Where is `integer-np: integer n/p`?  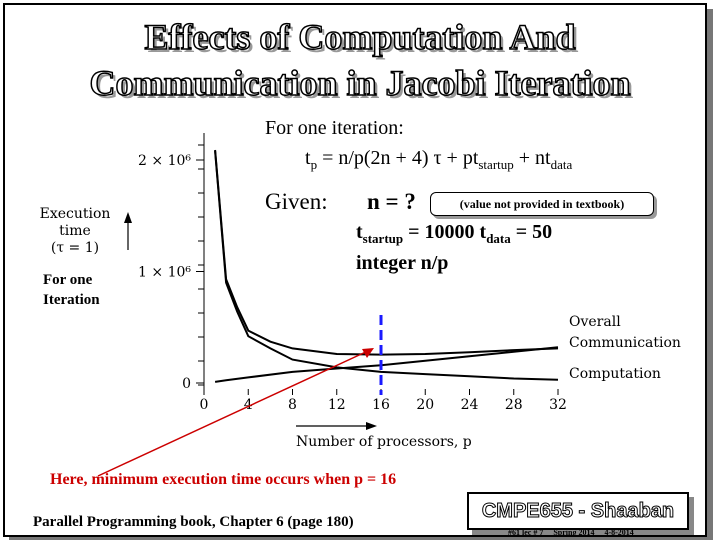
integer-np: integer n/p is located at coordinates (402, 263).